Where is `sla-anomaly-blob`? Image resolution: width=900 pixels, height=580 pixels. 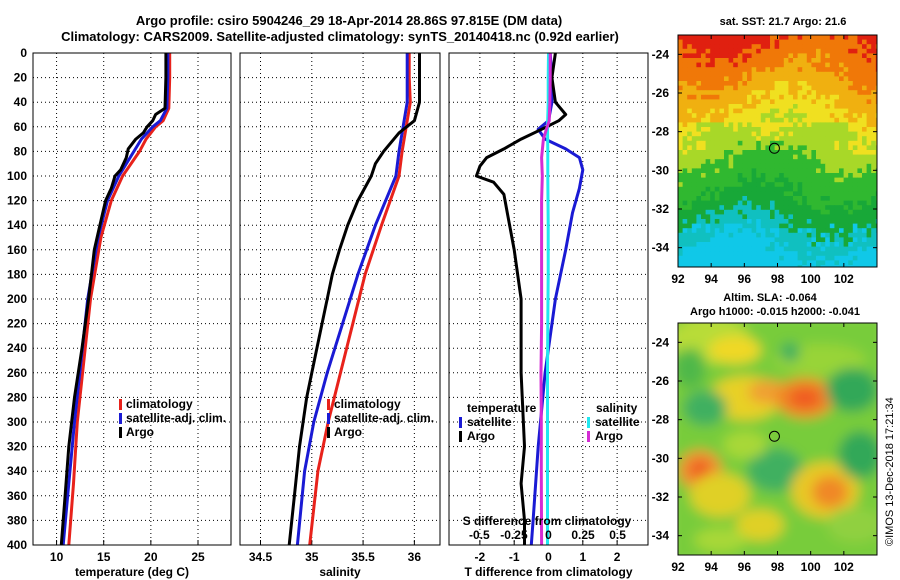 sla-anomaly-blob is located at coordinates (760, 525).